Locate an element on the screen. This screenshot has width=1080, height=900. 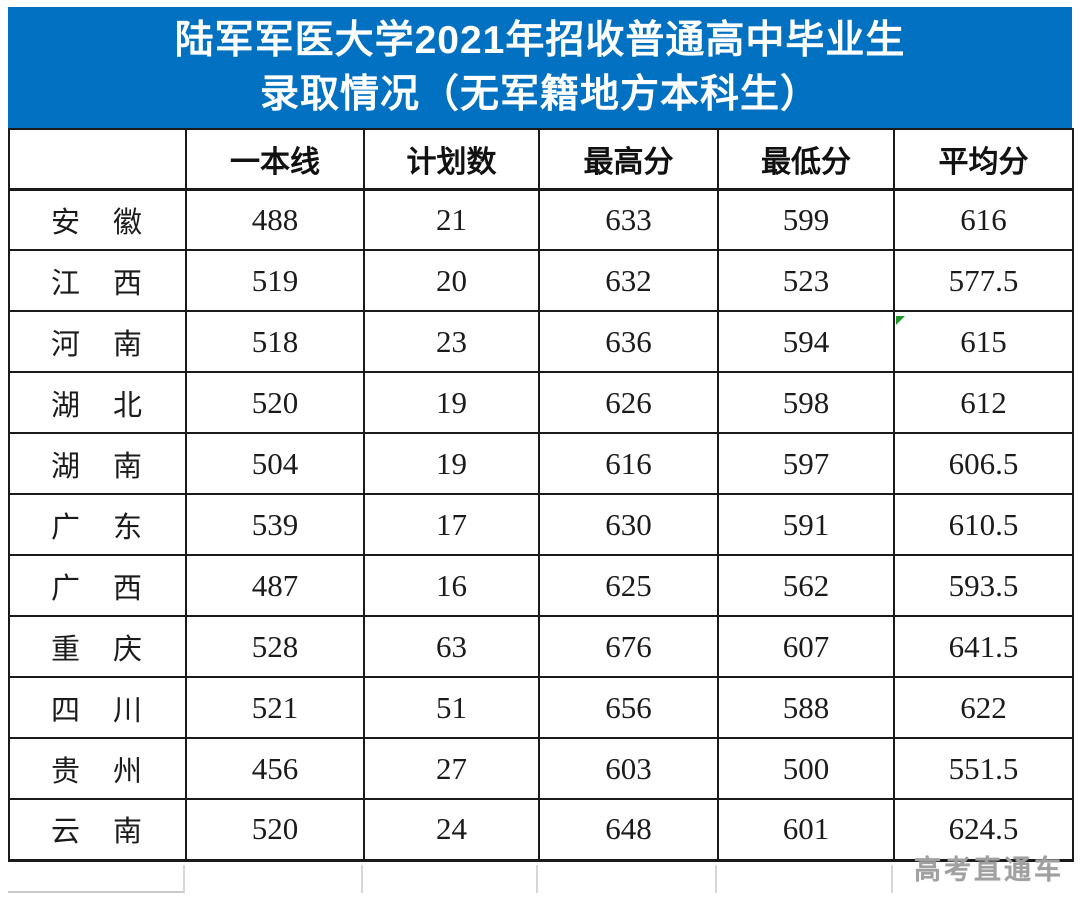
table-row: 江 西 519 20 632 523 577.5 is located at coordinates (541, 280).